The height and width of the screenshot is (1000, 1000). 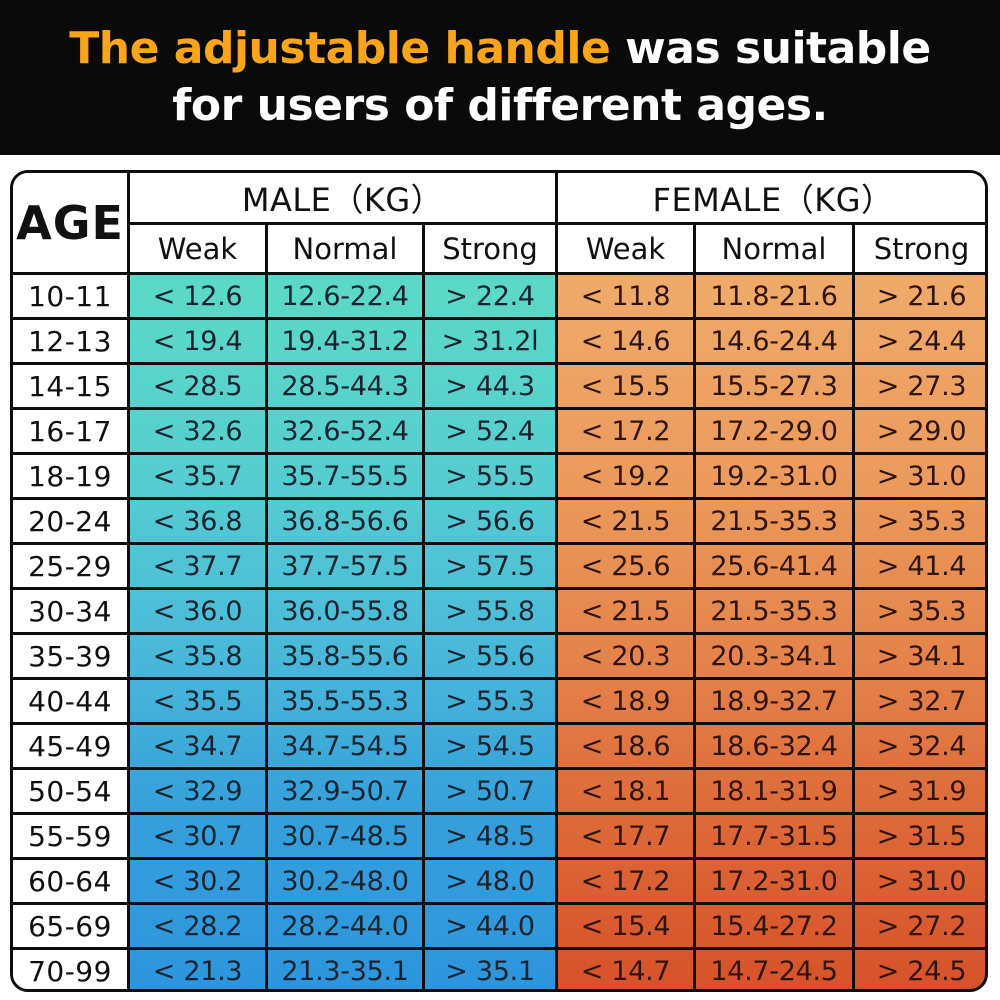 I want to click on female-value-cell: < 17.7, so click(x=626, y=836).